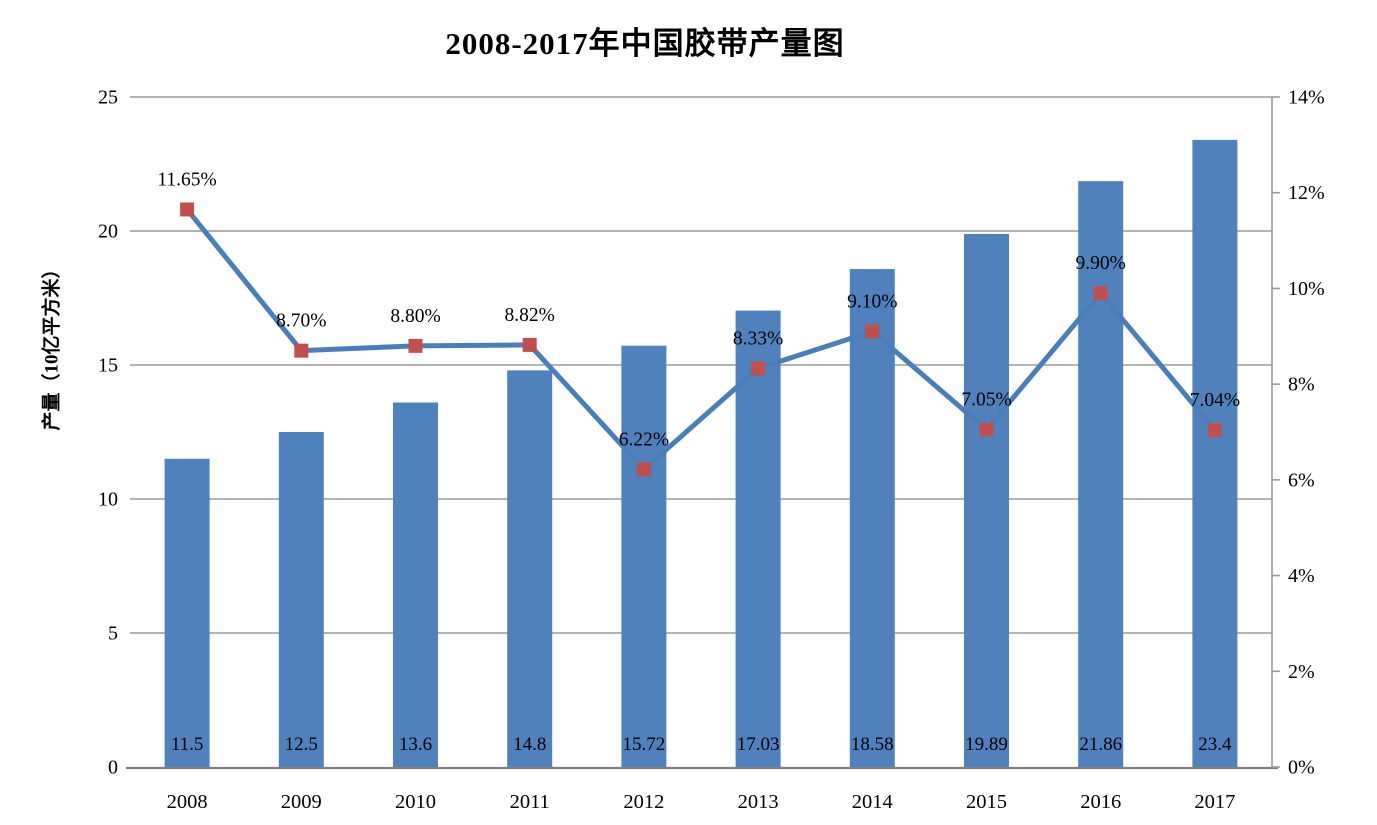 Image resolution: width=1377 pixels, height=825 pixels. I want to click on bar-value-label: 15.72, so click(644, 744).